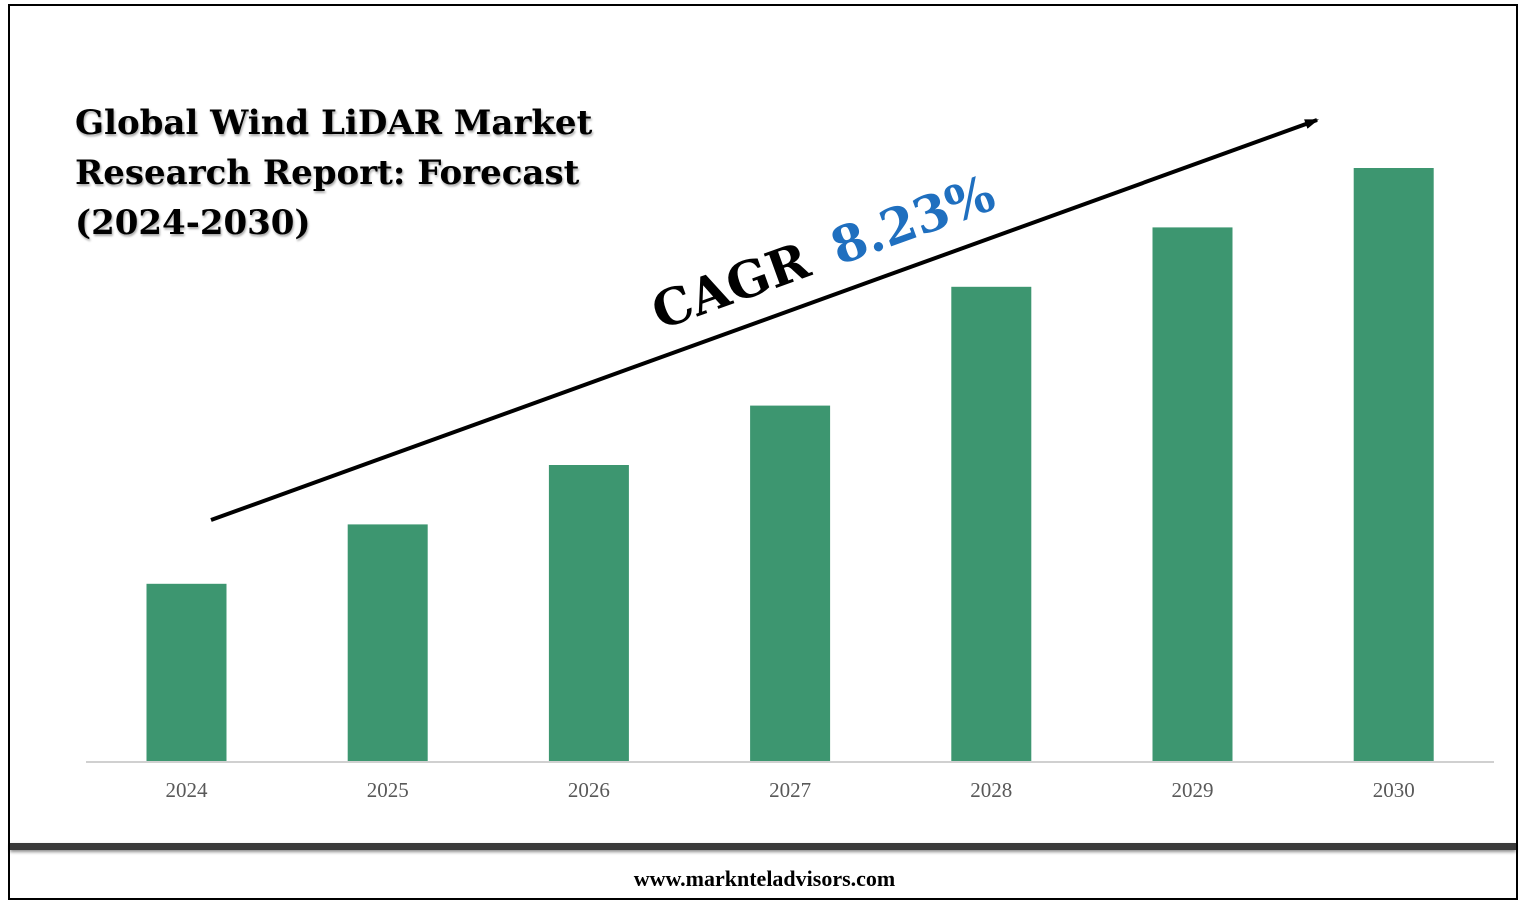  What do you see at coordinates (589, 790) in the screenshot?
I see `x-tick-label-2026: 2026` at bounding box center [589, 790].